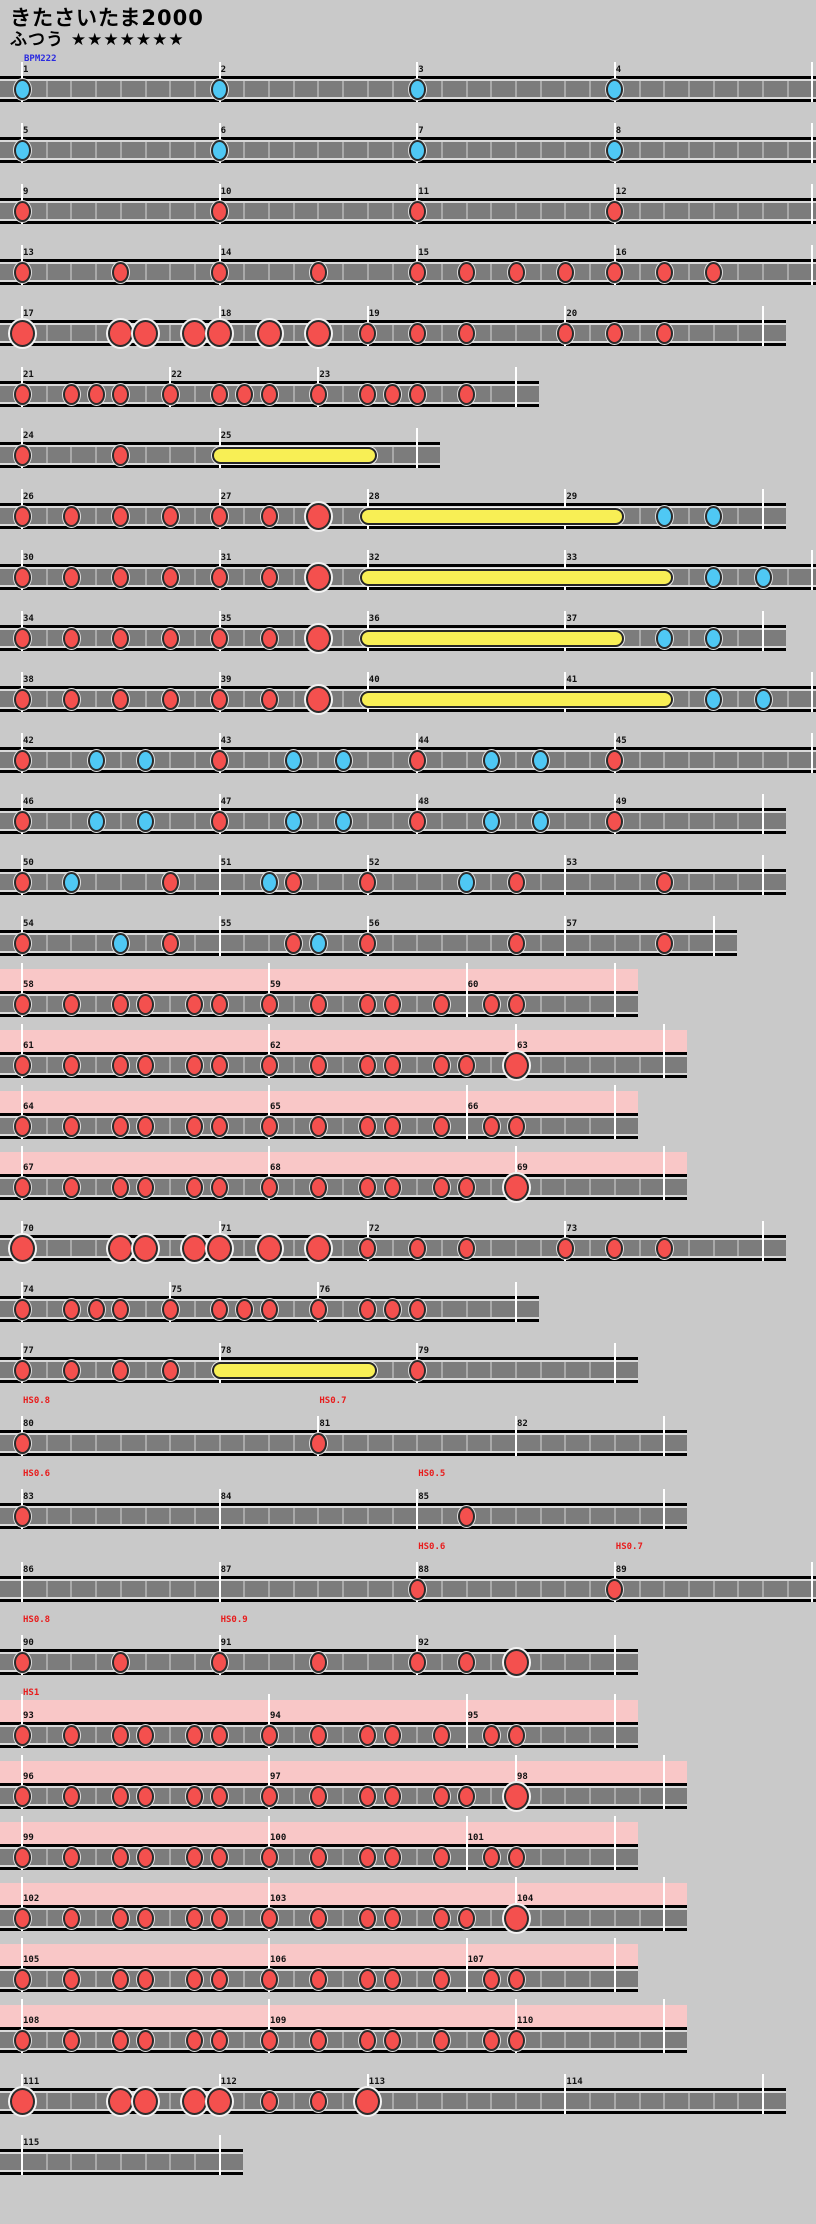  I want to click on measure-number: 101, so click(475, 1838).